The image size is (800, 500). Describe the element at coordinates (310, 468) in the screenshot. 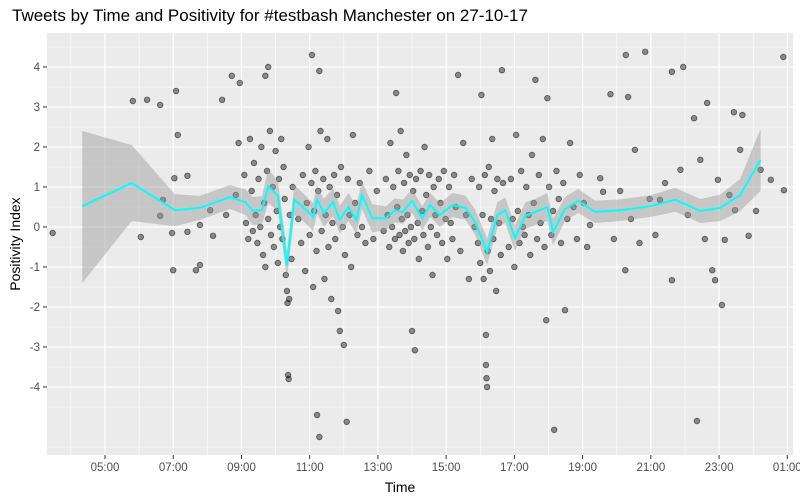

I see `x-tick-label: 11:00` at that location.